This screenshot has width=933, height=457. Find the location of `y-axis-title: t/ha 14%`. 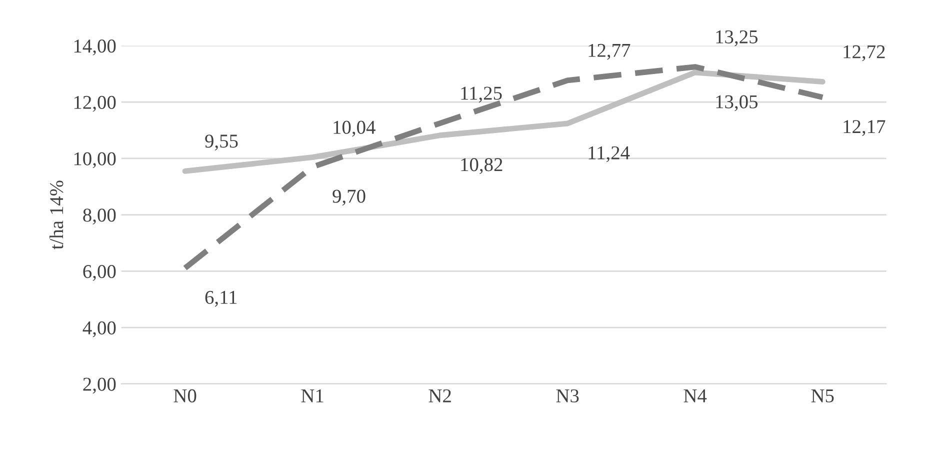

y-axis-title: t/ha 14% is located at coordinates (56, 215).